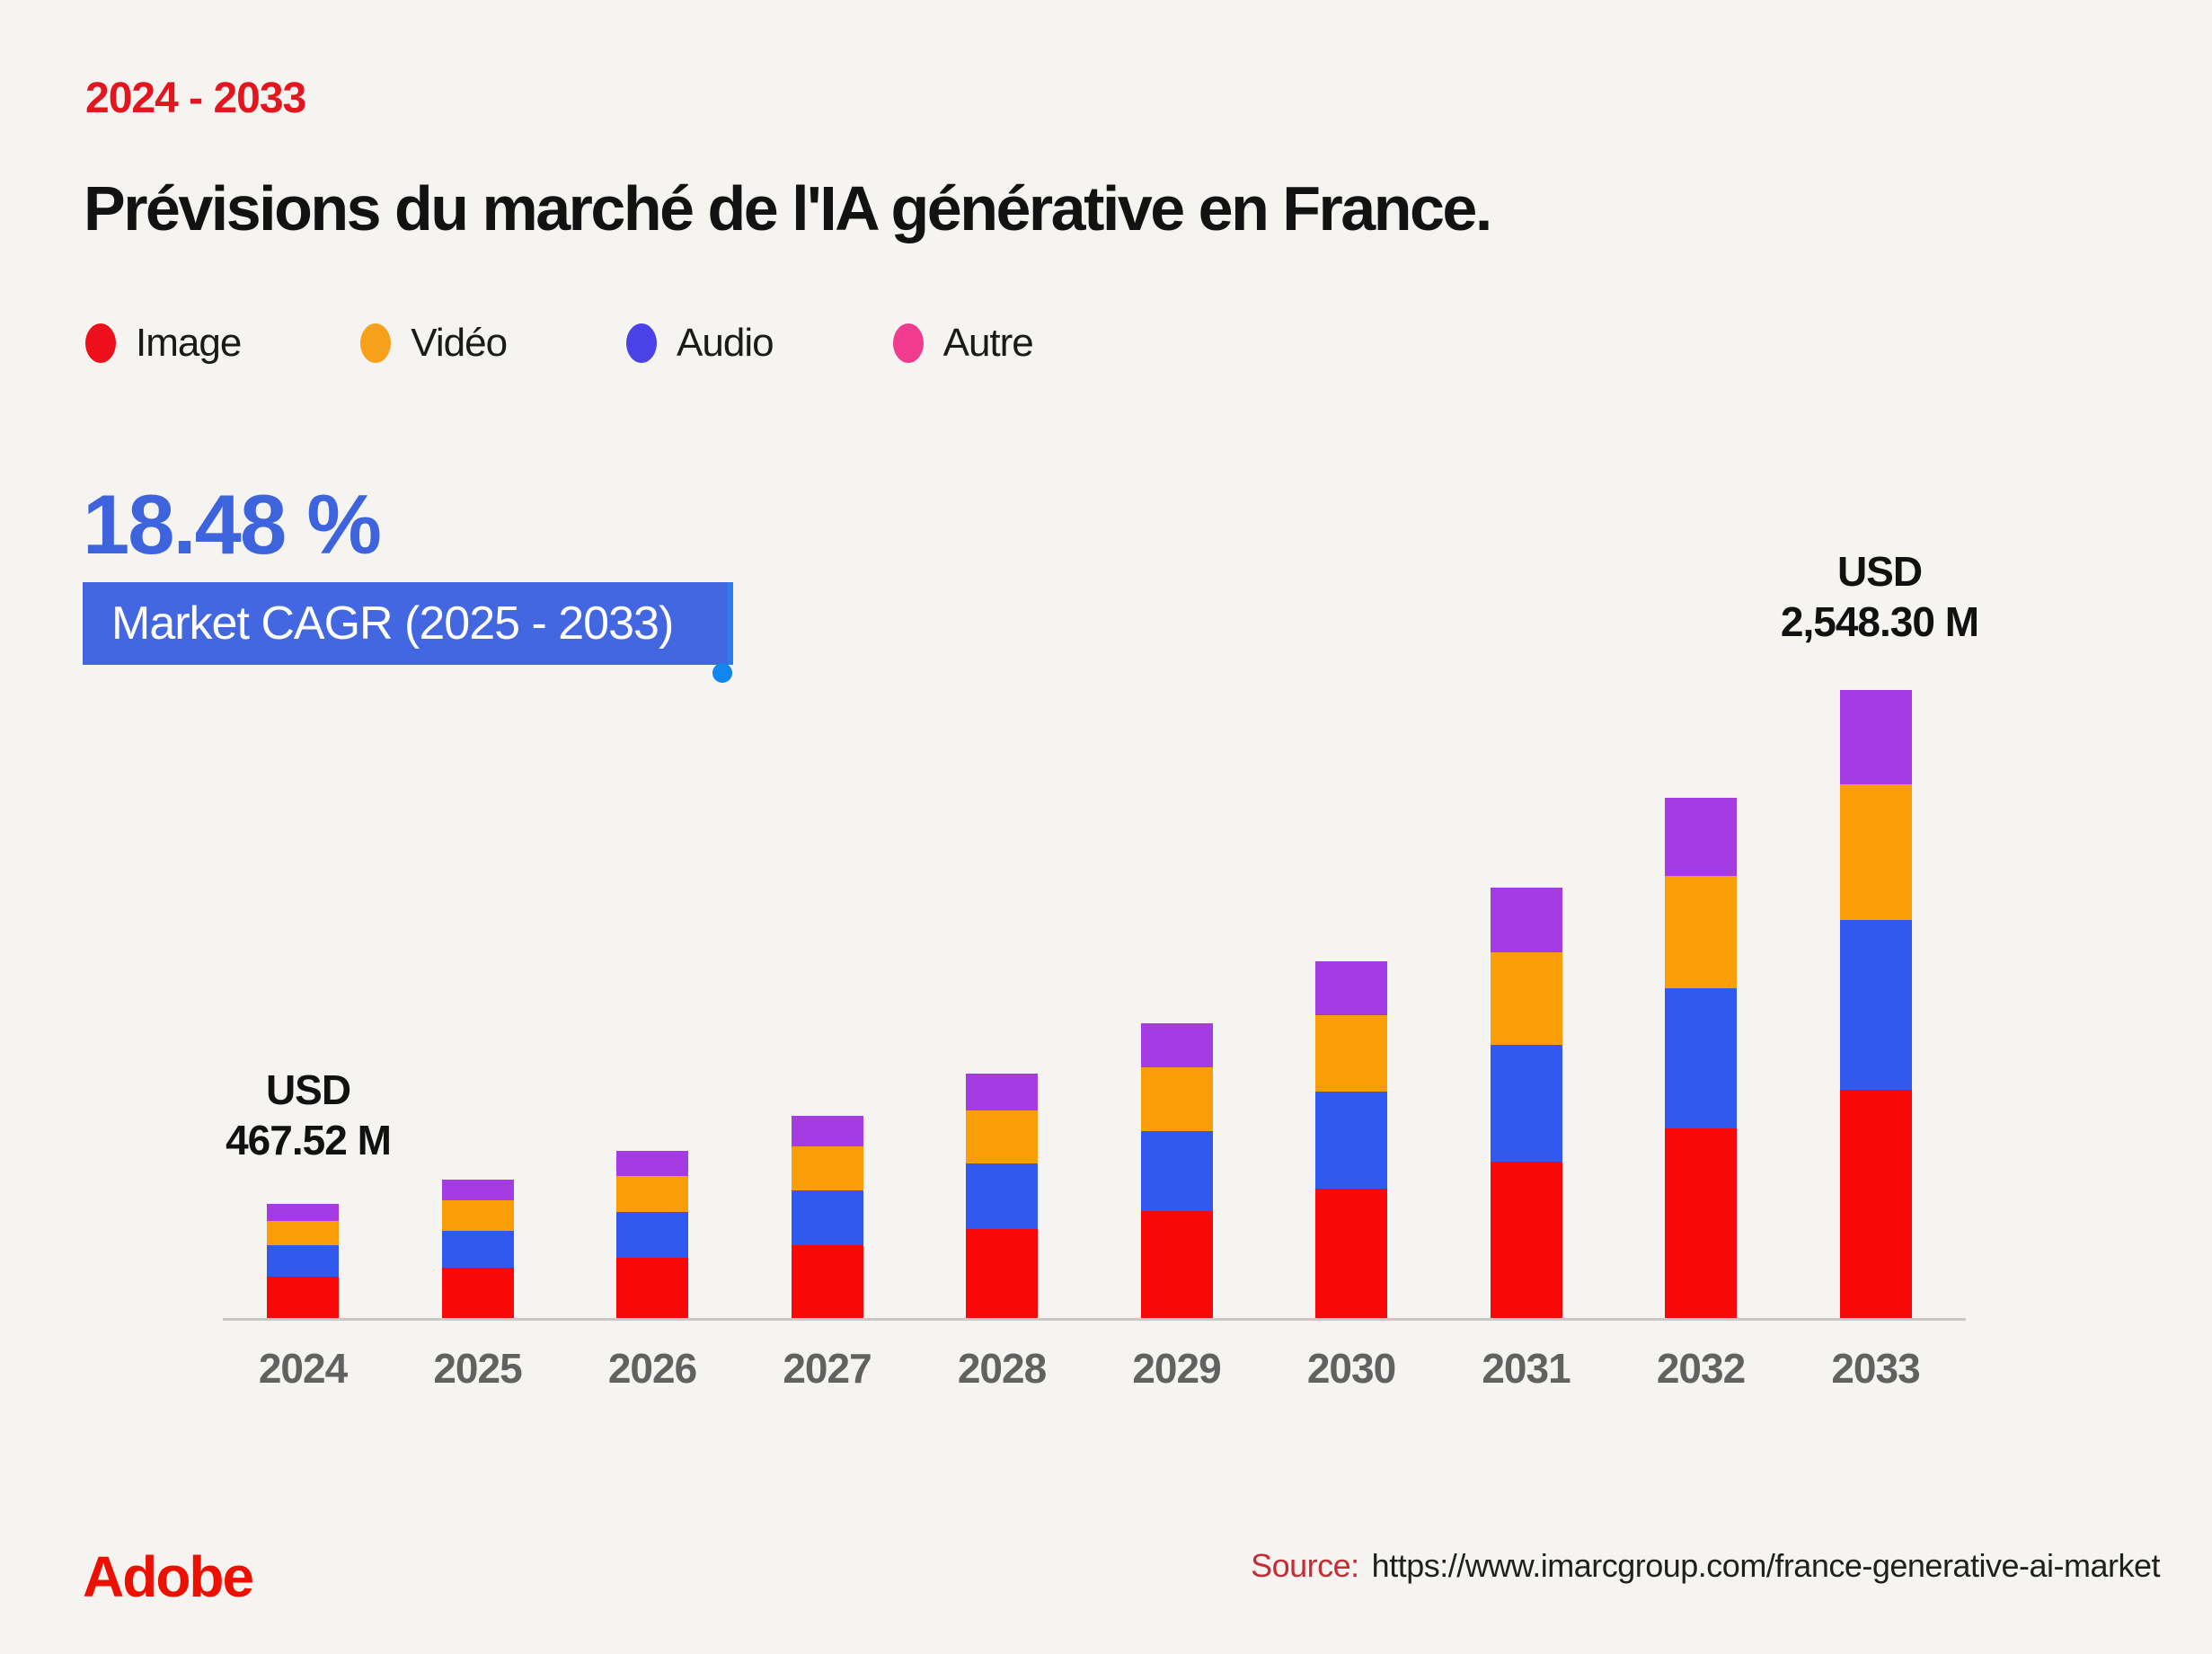 This screenshot has height=1654, width=2212. Describe the element at coordinates (1526, 998) in the screenshot. I see `segment-vidéo-2031` at that location.